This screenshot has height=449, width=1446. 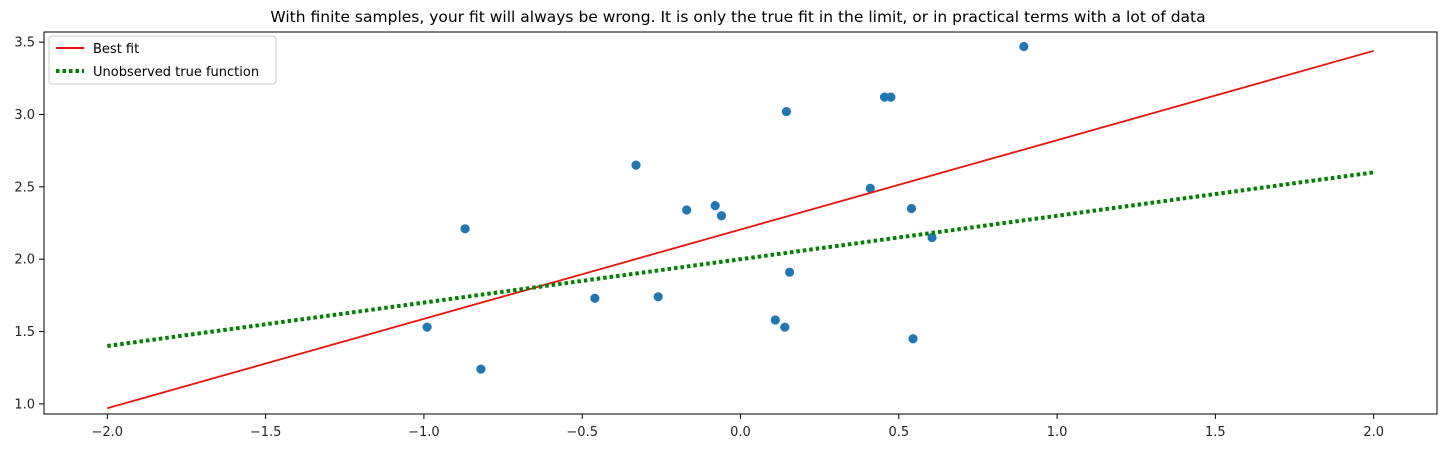 What do you see at coordinates (1057, 432) in the screenshot?
I see `x-tick-label: 1.0` at bounding box center [1057, 432].